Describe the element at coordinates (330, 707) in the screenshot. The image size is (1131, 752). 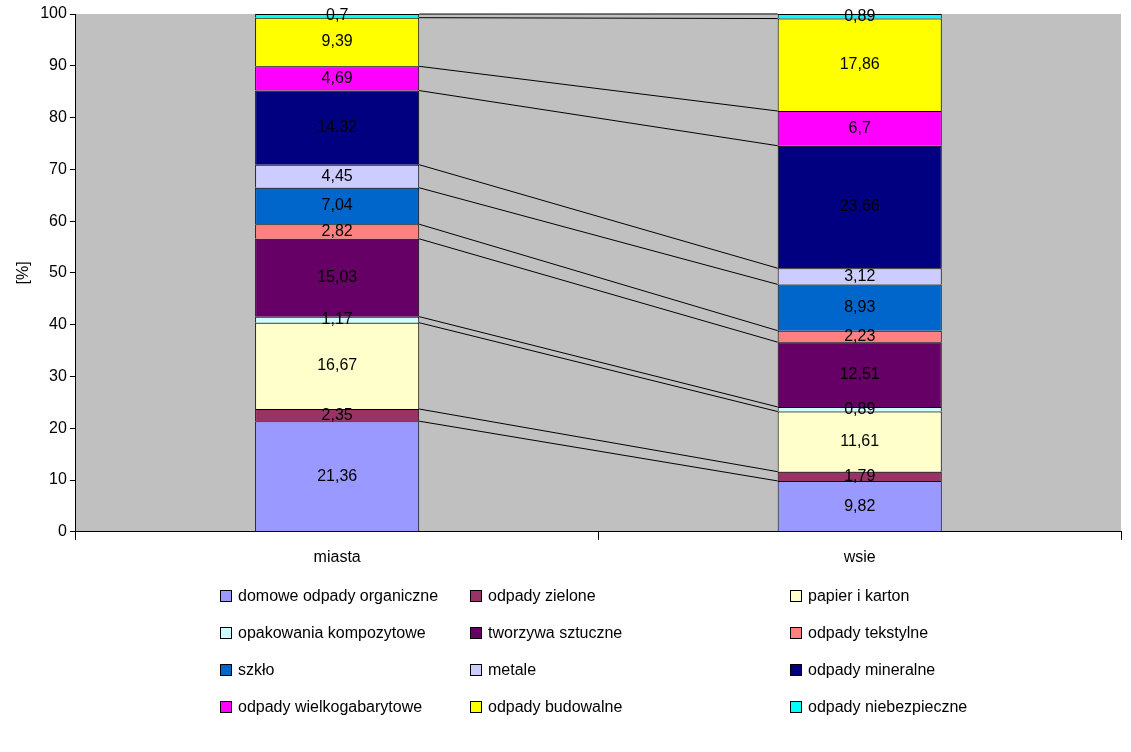
I see `legend-label: odpady wielkogabarytowe` at that location.